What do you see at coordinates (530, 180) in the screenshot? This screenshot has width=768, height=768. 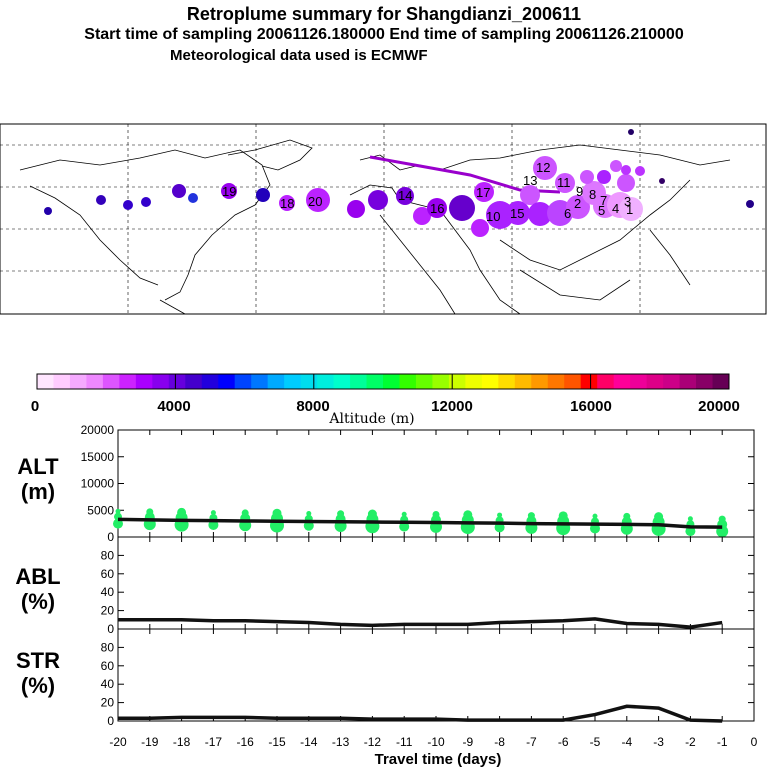 I see `plume-label-13: 13` at bounding box center [530, 180].